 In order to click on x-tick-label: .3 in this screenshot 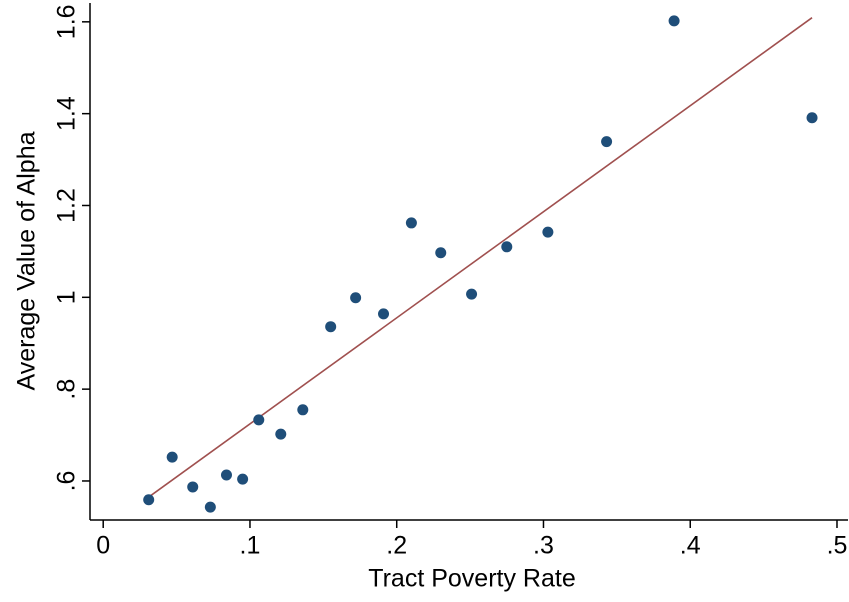, I will do `click(543, 546)`.